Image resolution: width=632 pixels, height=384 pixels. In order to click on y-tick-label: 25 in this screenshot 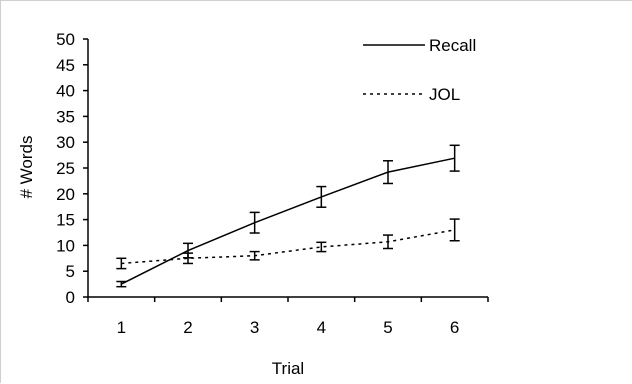, I will do `click(65, 168)`.